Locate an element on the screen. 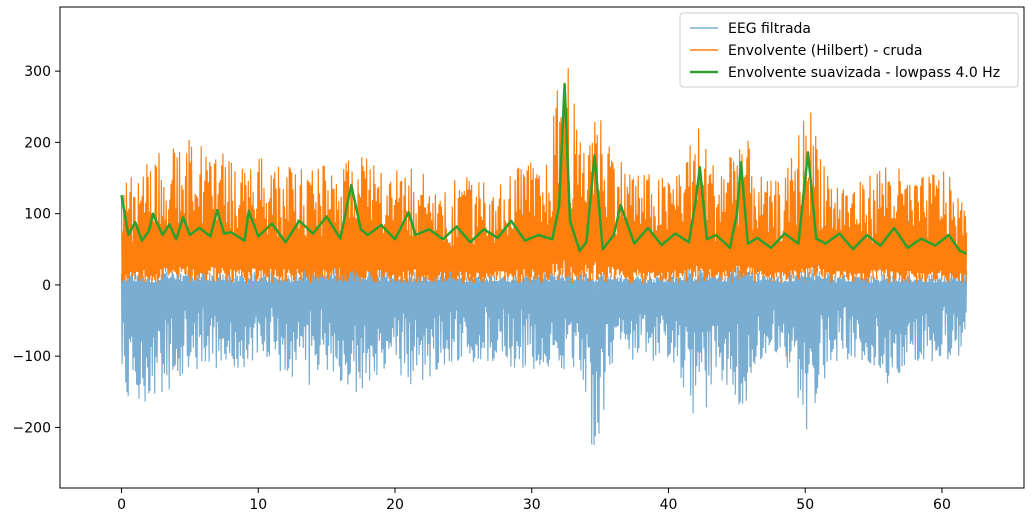 The width and height of the screenshot is (1032, 518). legend-label-0: EEG filtrada is located at coordinates (769, 29).